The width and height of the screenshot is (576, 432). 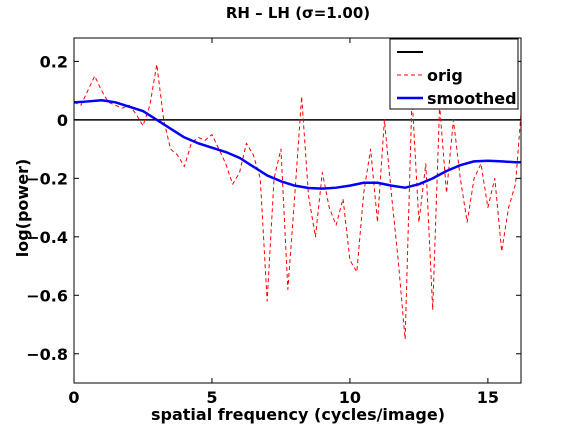 What do you see at coordinates (47, 178) in the screenshot?
I see `y-tick-label: −0.2` at bounding box center [47, 178].